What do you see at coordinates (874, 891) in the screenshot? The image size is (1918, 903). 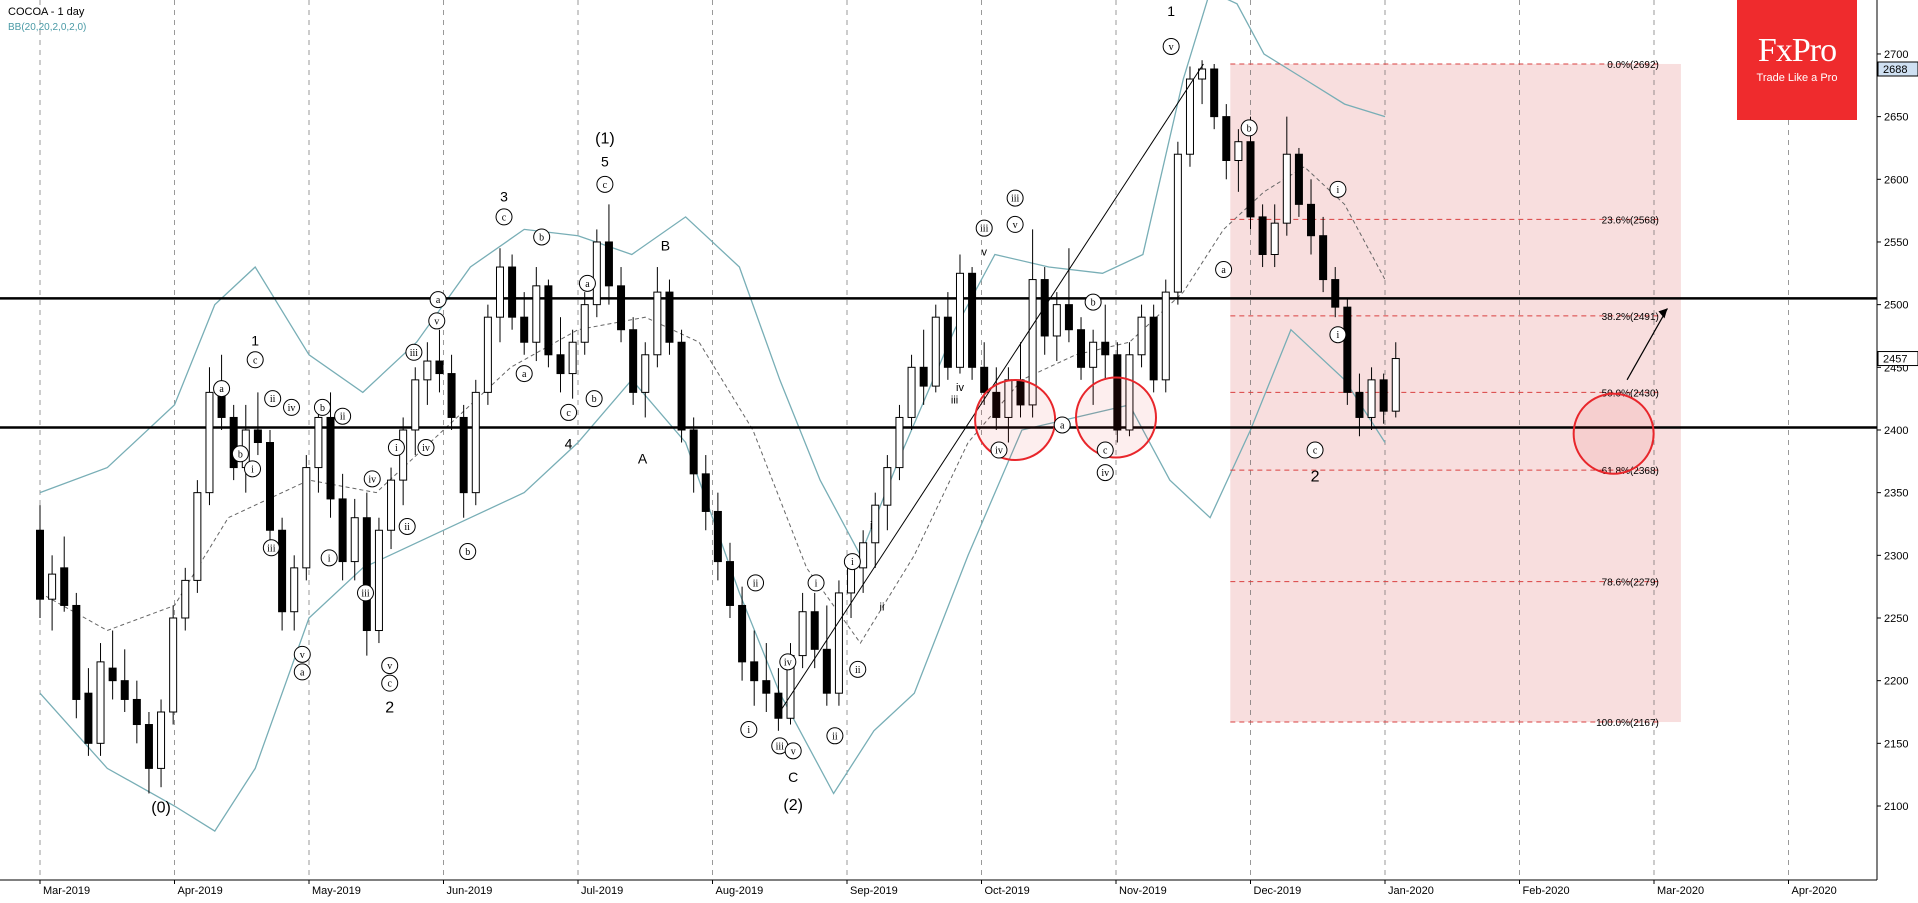 I see `x-tick-label: Sep-2019` at bounding box center [874, 891].